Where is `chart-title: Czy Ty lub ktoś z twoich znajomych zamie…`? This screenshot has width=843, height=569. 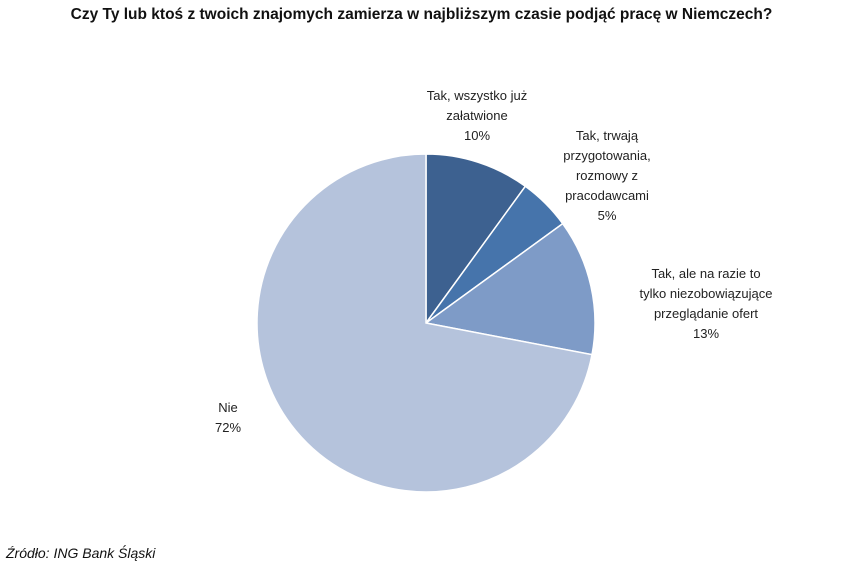 chart-title: Czy Ty lub ktoś z twoich znajomych zamie… is located at coordinates (421, 14).